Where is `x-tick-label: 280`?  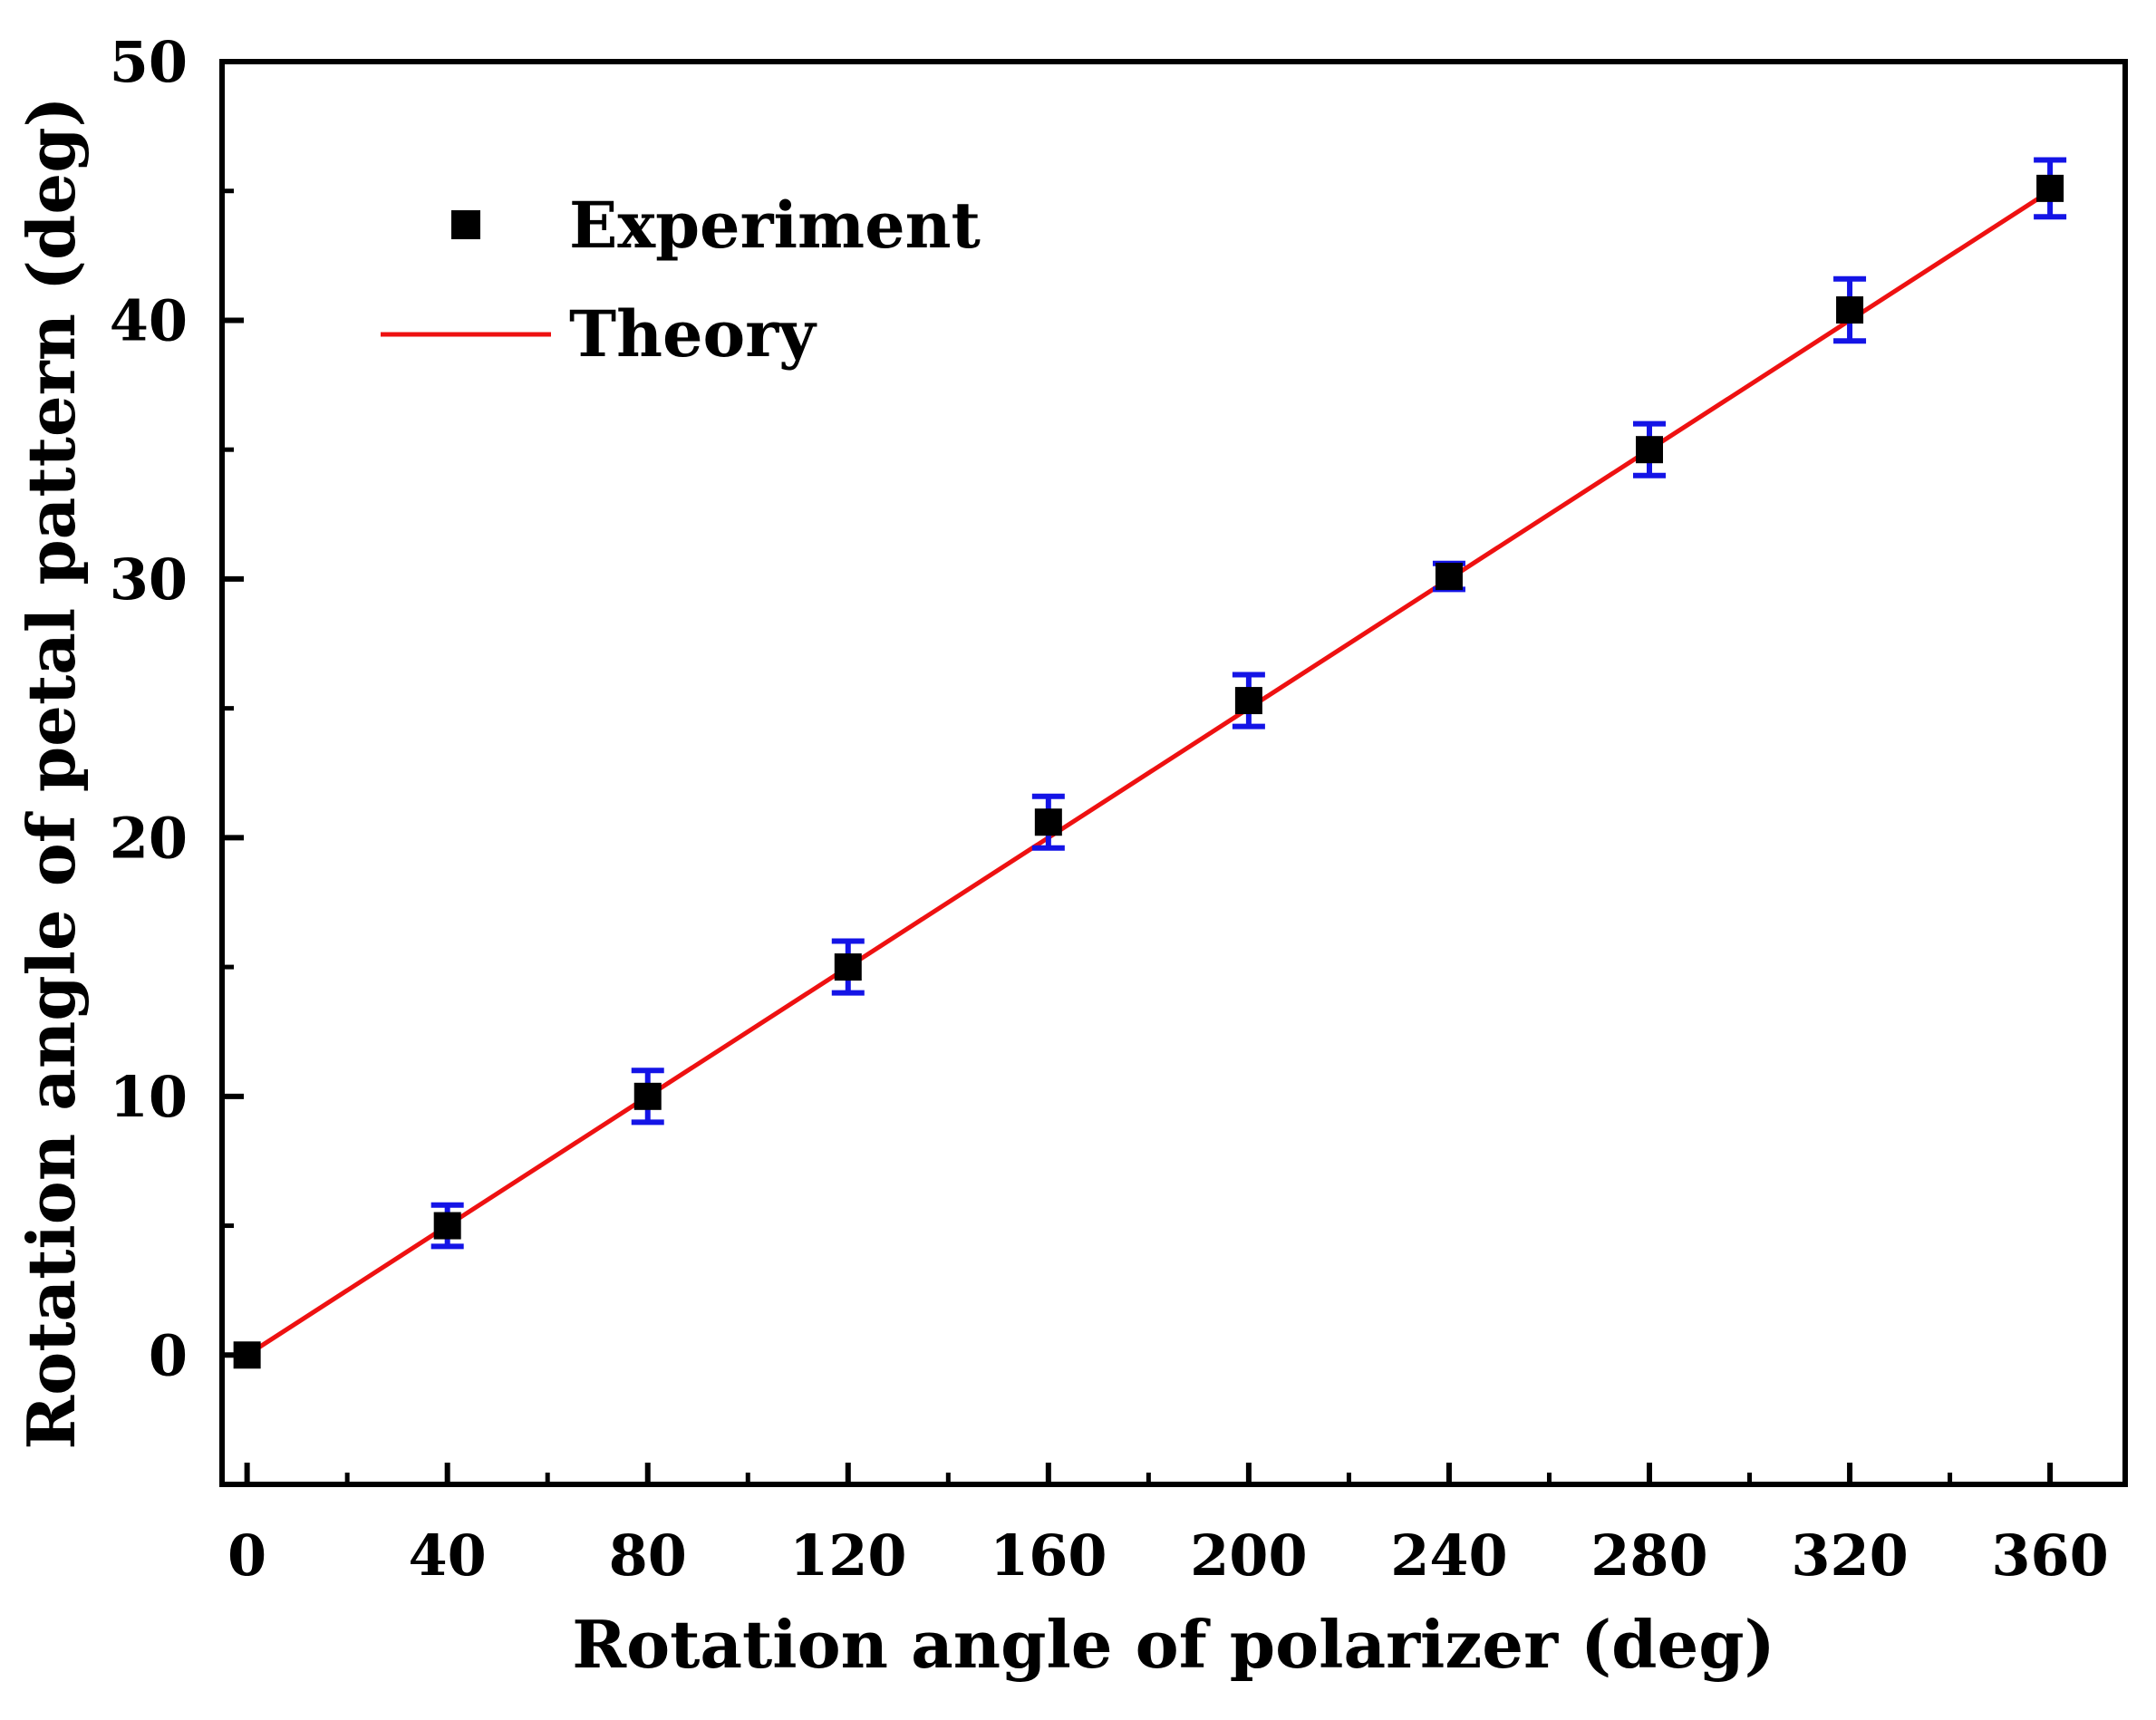
x-tick-label: 280 is located at coordinates (1648, 1556).